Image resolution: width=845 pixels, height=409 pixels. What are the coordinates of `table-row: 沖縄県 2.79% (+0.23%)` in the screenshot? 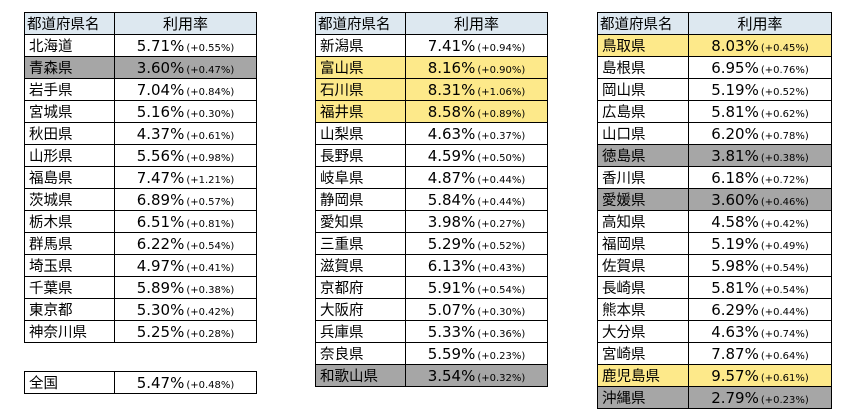 It's located at (714, 397).